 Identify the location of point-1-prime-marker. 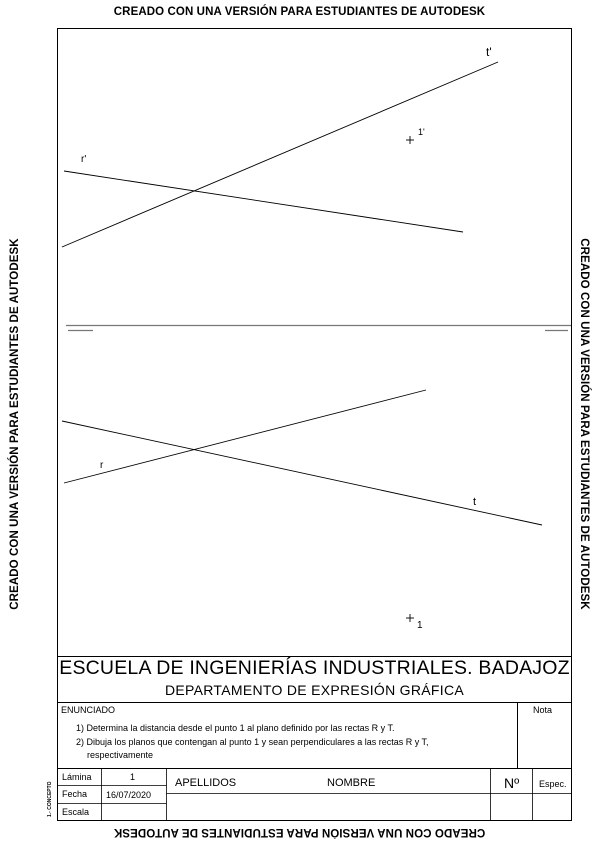
(410, 140).